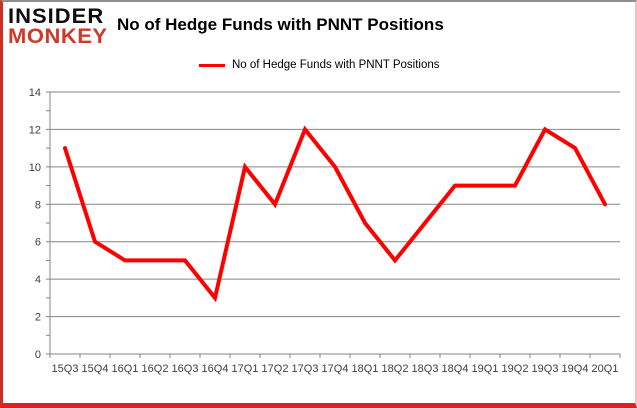 This screenshot has width=637, height=408. What do you see at coordinates (35, 93) in the screenshot?
I see `y-tick-label: 14` at bounding box center [35, 93].